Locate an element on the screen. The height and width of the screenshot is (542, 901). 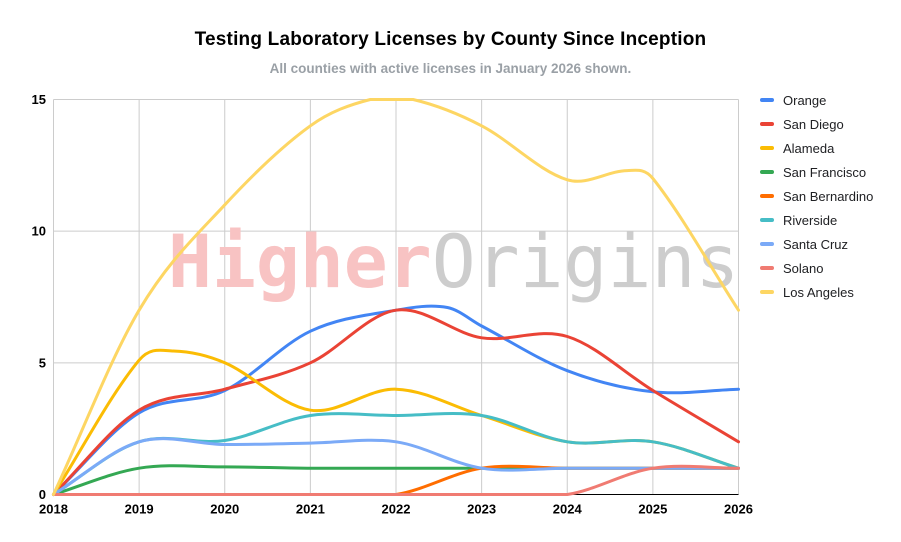
x-tick-label-2022: 2022 is located at coordinates (396, 509).